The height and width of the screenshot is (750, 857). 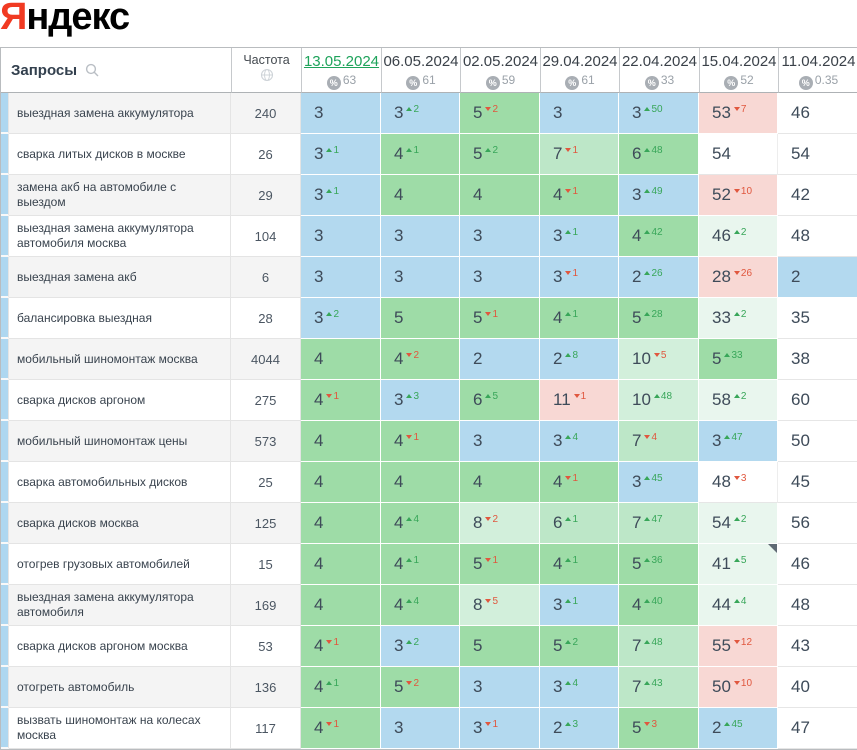 I want to click on date-column-header-22.04.2024: 22.04.2024% 33, so click(x=659, y=70).